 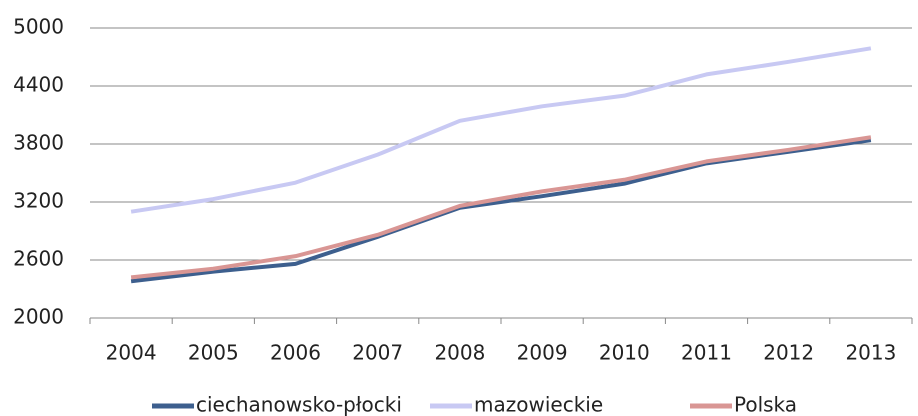 What do you see at coordinates (38, 27) in the screenshot?
I see `y-tick-label: 5000` at bounding box center [38, 27].